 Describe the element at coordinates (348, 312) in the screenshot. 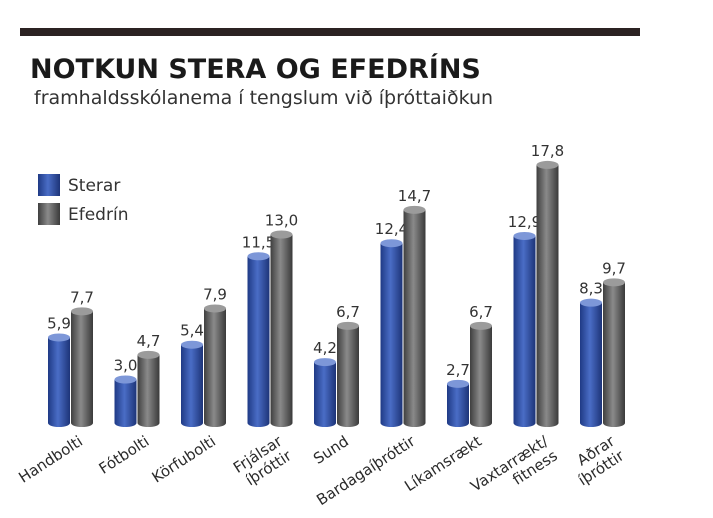

I see `data-label-efedrin-sund: 6,7` at that location.